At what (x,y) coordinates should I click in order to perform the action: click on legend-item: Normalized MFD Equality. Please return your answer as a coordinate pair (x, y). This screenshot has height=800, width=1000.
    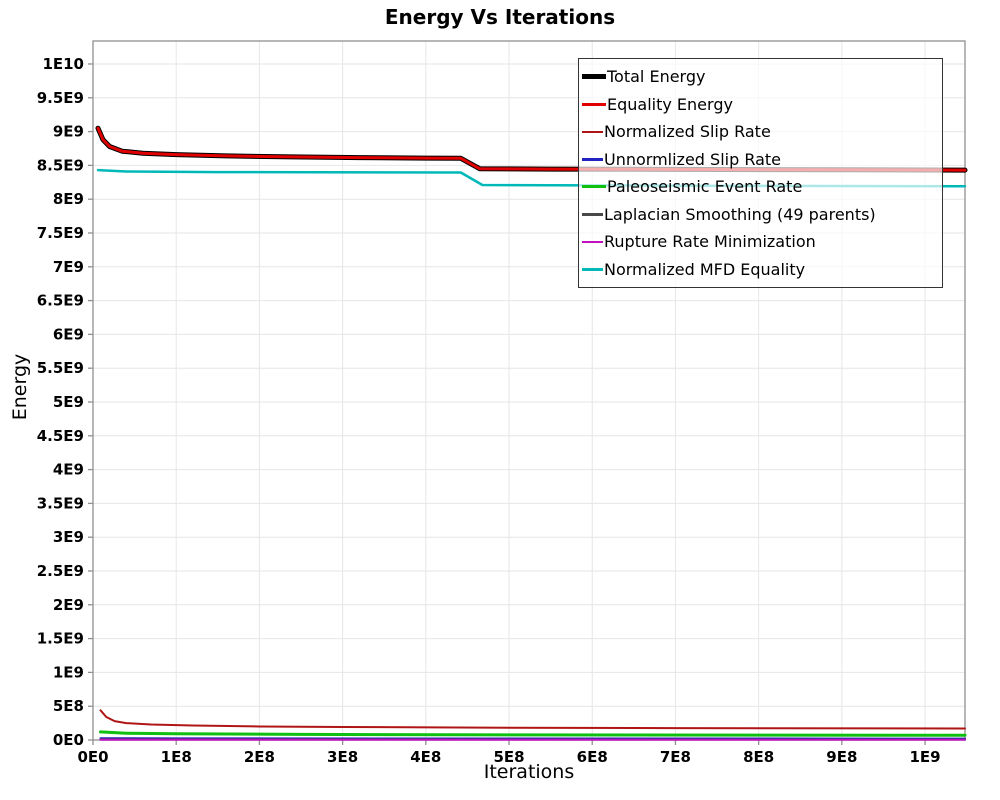
    Looking at the image, I should click on (761, 270).